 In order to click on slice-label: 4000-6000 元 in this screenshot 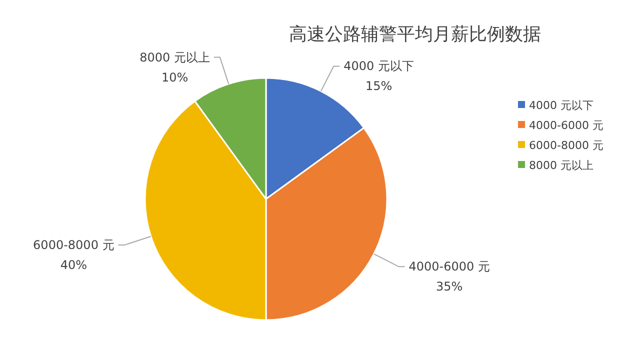, I will do `click(449, 267)`.